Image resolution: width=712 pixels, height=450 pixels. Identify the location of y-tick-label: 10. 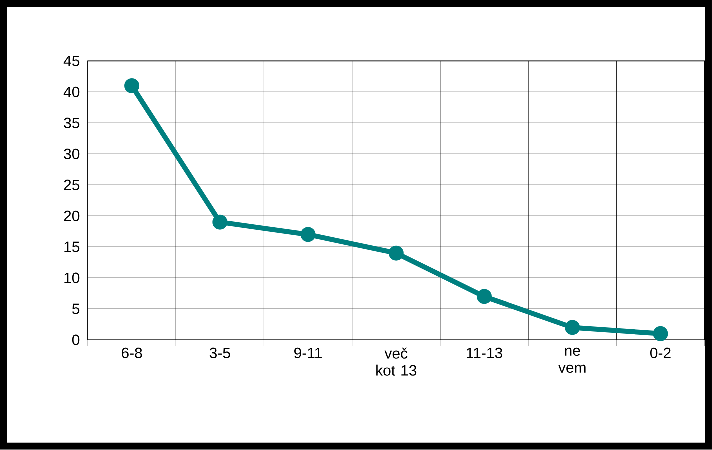
(72, 278).